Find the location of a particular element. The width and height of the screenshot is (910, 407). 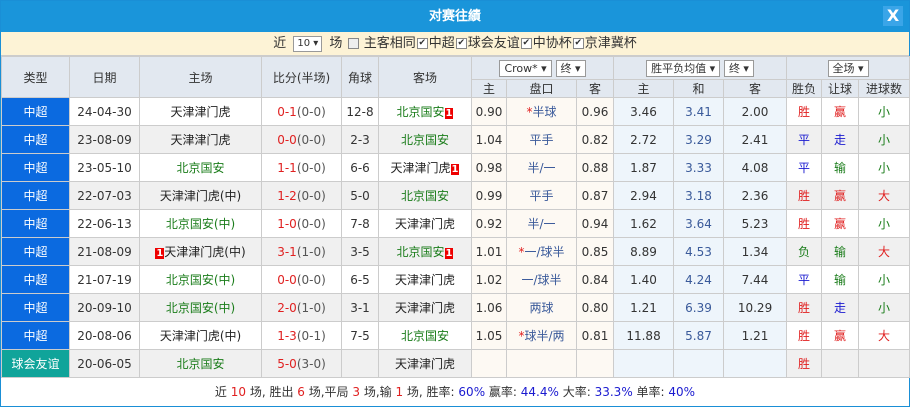

draw-odds: 5.87 is located at coordinates (699, 335).